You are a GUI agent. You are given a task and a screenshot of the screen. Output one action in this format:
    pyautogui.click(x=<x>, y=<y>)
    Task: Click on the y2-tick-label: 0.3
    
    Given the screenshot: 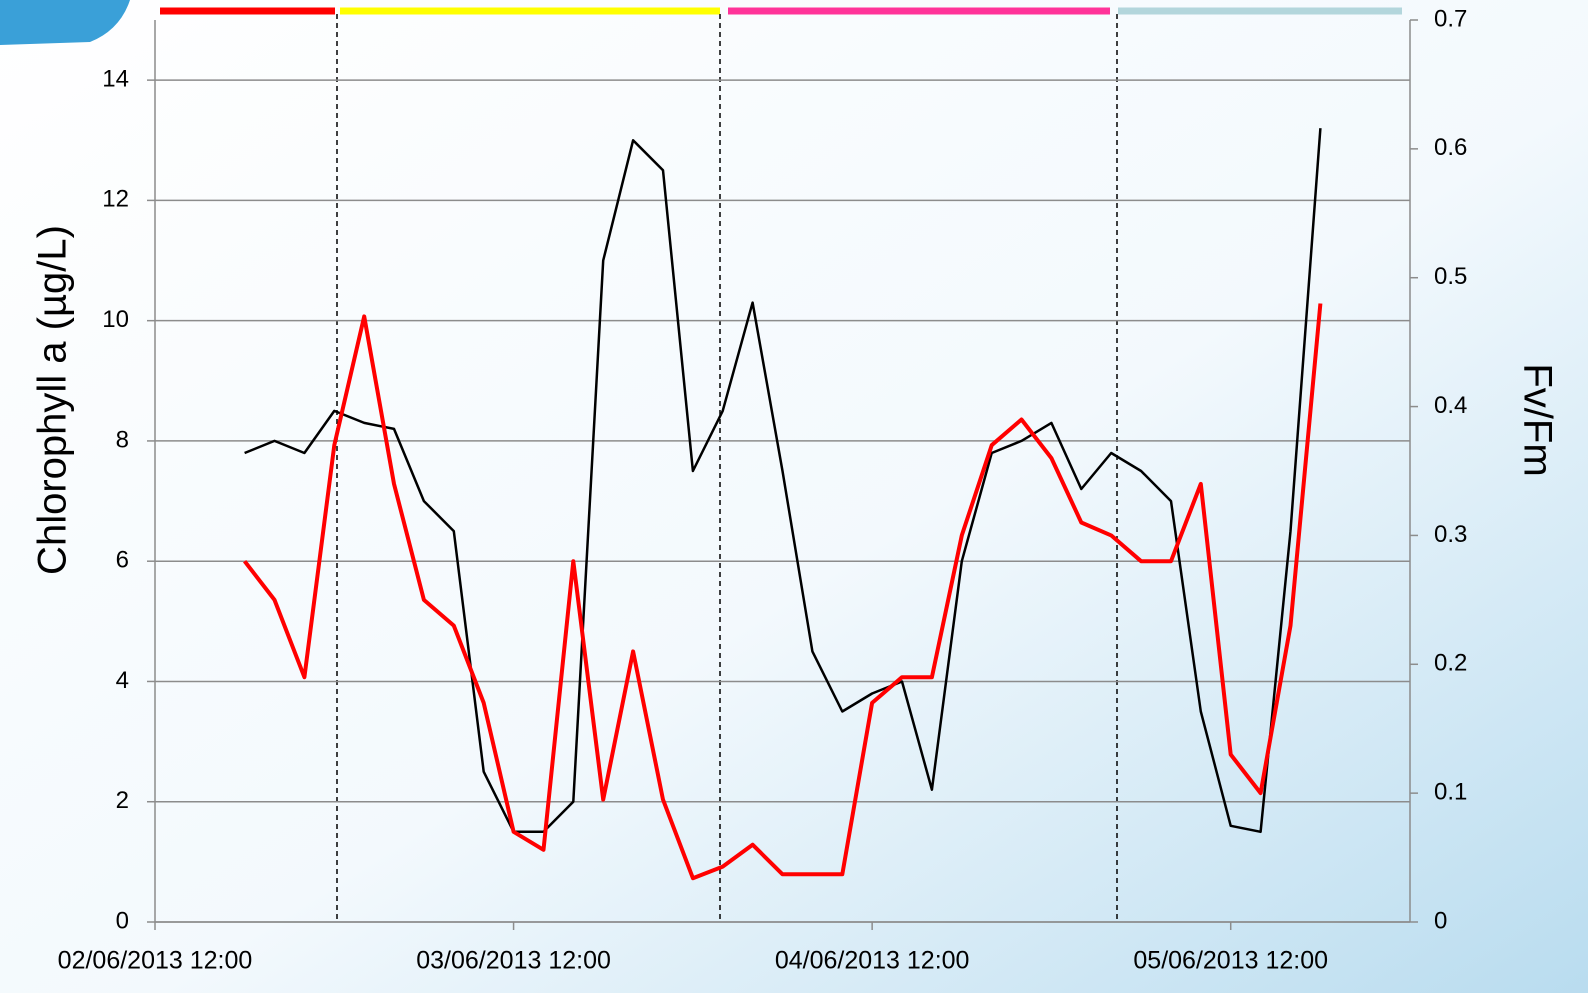 What is the action you would take?
    pyautogui.click(x=1450, y=534)
    